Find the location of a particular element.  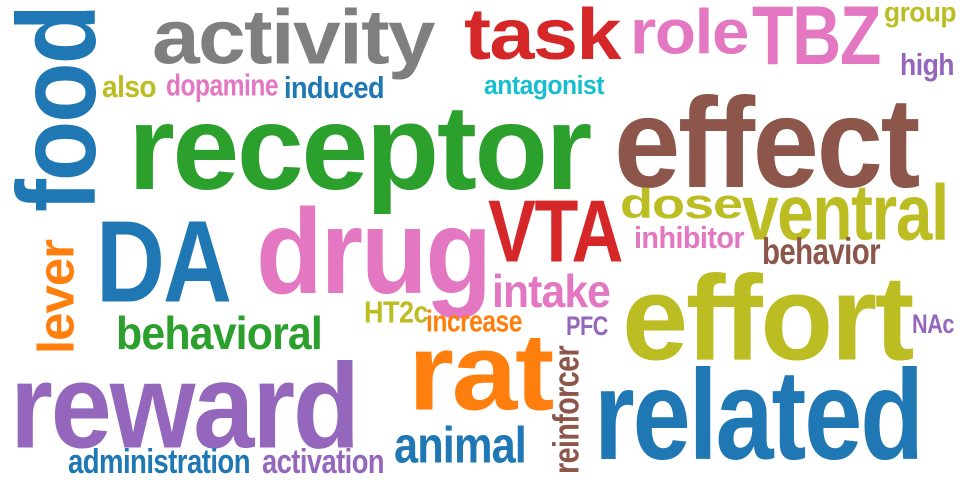

word-dose: dose is located at coordinates (681, 204).